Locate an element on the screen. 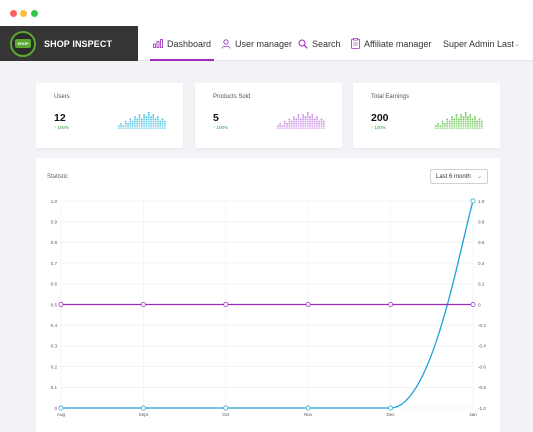 Image resolution: width=533 pixels, height=432 pixels. shop-logo-icon: SHOP is located at coordinates (23, 43).